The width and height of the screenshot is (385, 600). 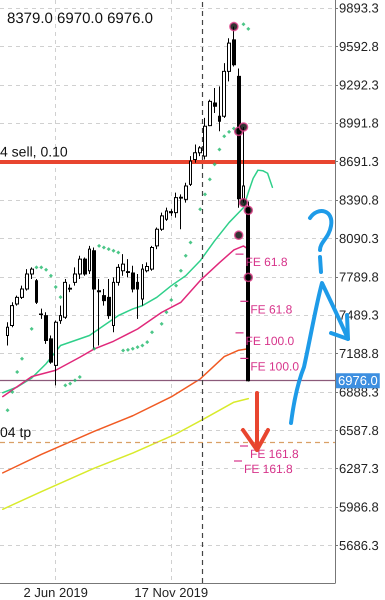 I want to click on y-tick-label: 7789.8, so click(x=359, y=276).